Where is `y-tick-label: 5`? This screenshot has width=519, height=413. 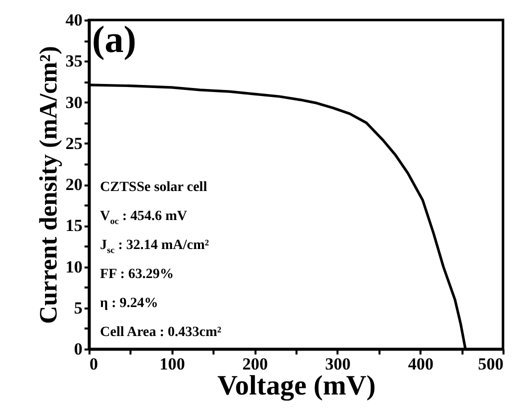 y-tick-label: 5 is located at coordinates (78, 308).